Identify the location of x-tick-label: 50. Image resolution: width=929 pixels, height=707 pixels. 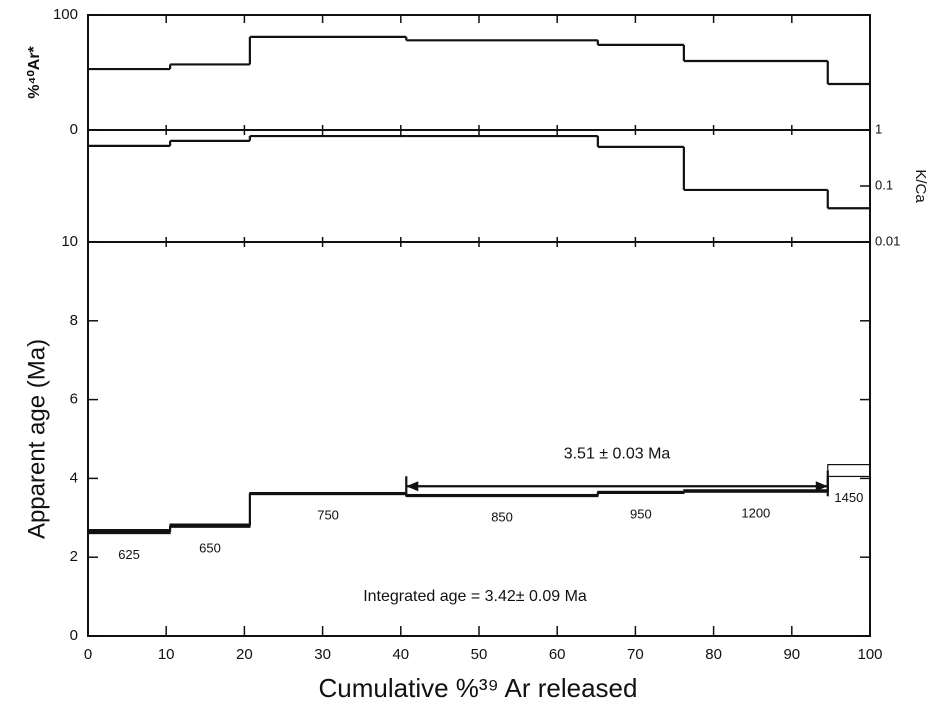
(479, 654).